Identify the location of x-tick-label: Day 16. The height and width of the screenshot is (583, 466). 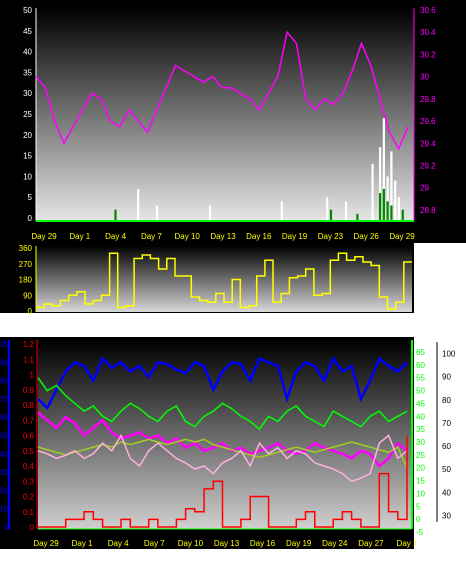
(263, 543).